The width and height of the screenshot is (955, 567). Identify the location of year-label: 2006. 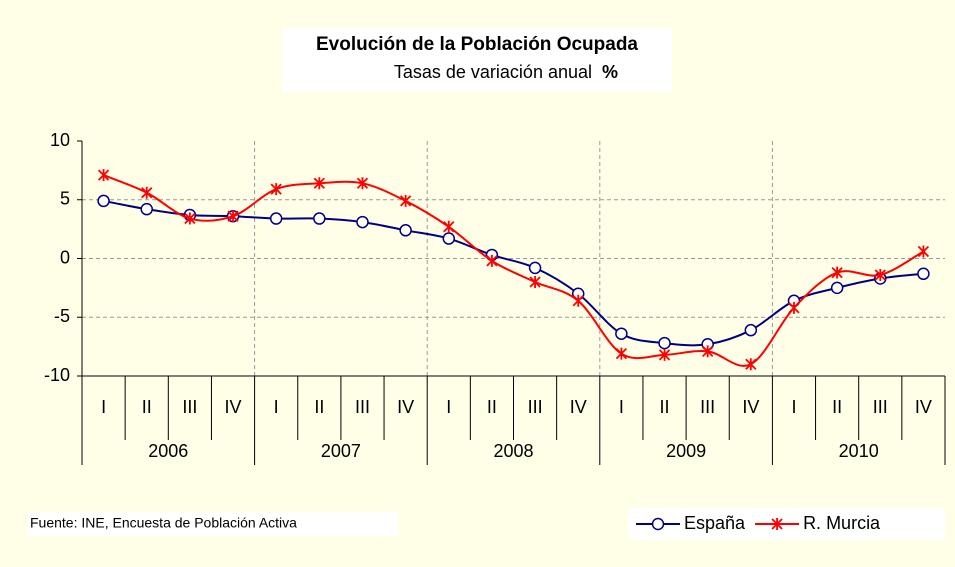
(168, 451).